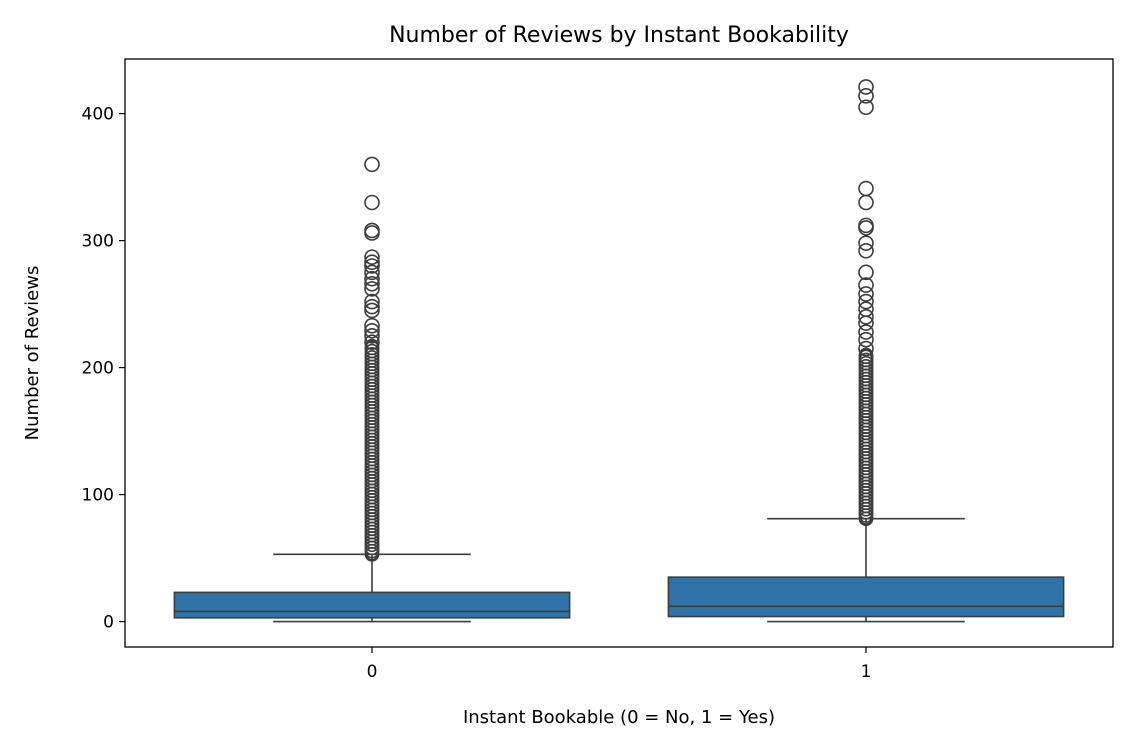 The height and width of the screenshot is (748, 1132). What do you see at coordinates (866, 672) in the screenshot?
I see `x-tick-label: 1` at bounding box center [866, 672].